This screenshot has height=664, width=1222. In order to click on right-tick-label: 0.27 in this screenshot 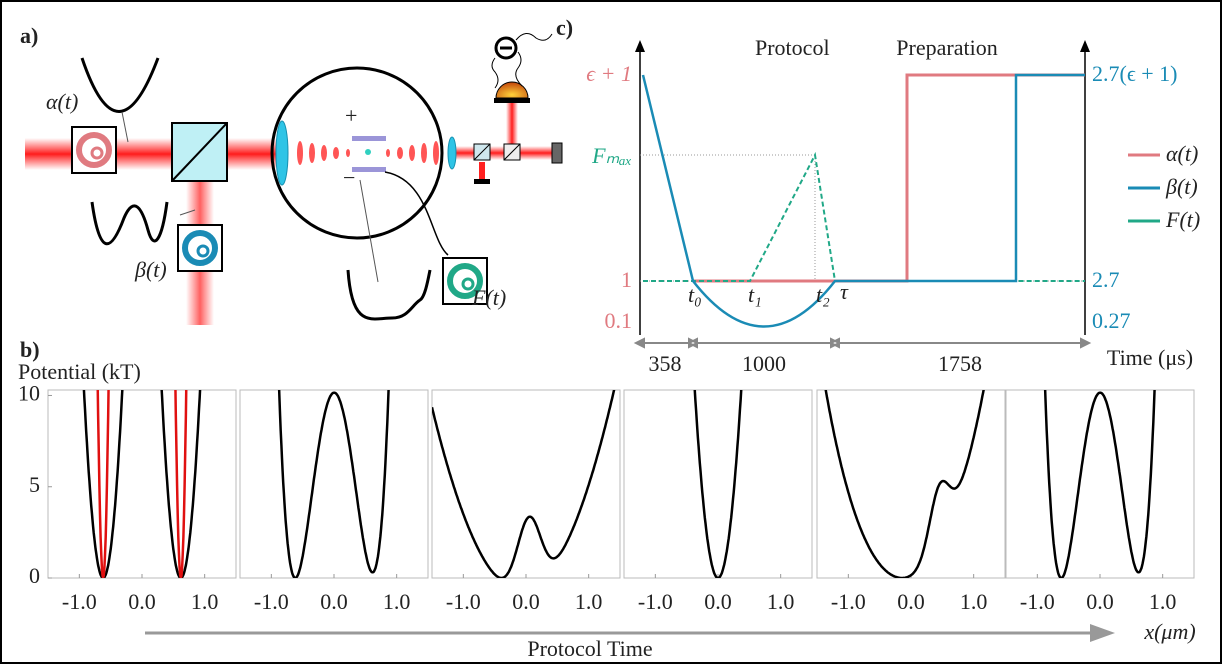, I will do `click(1111, 320)`.